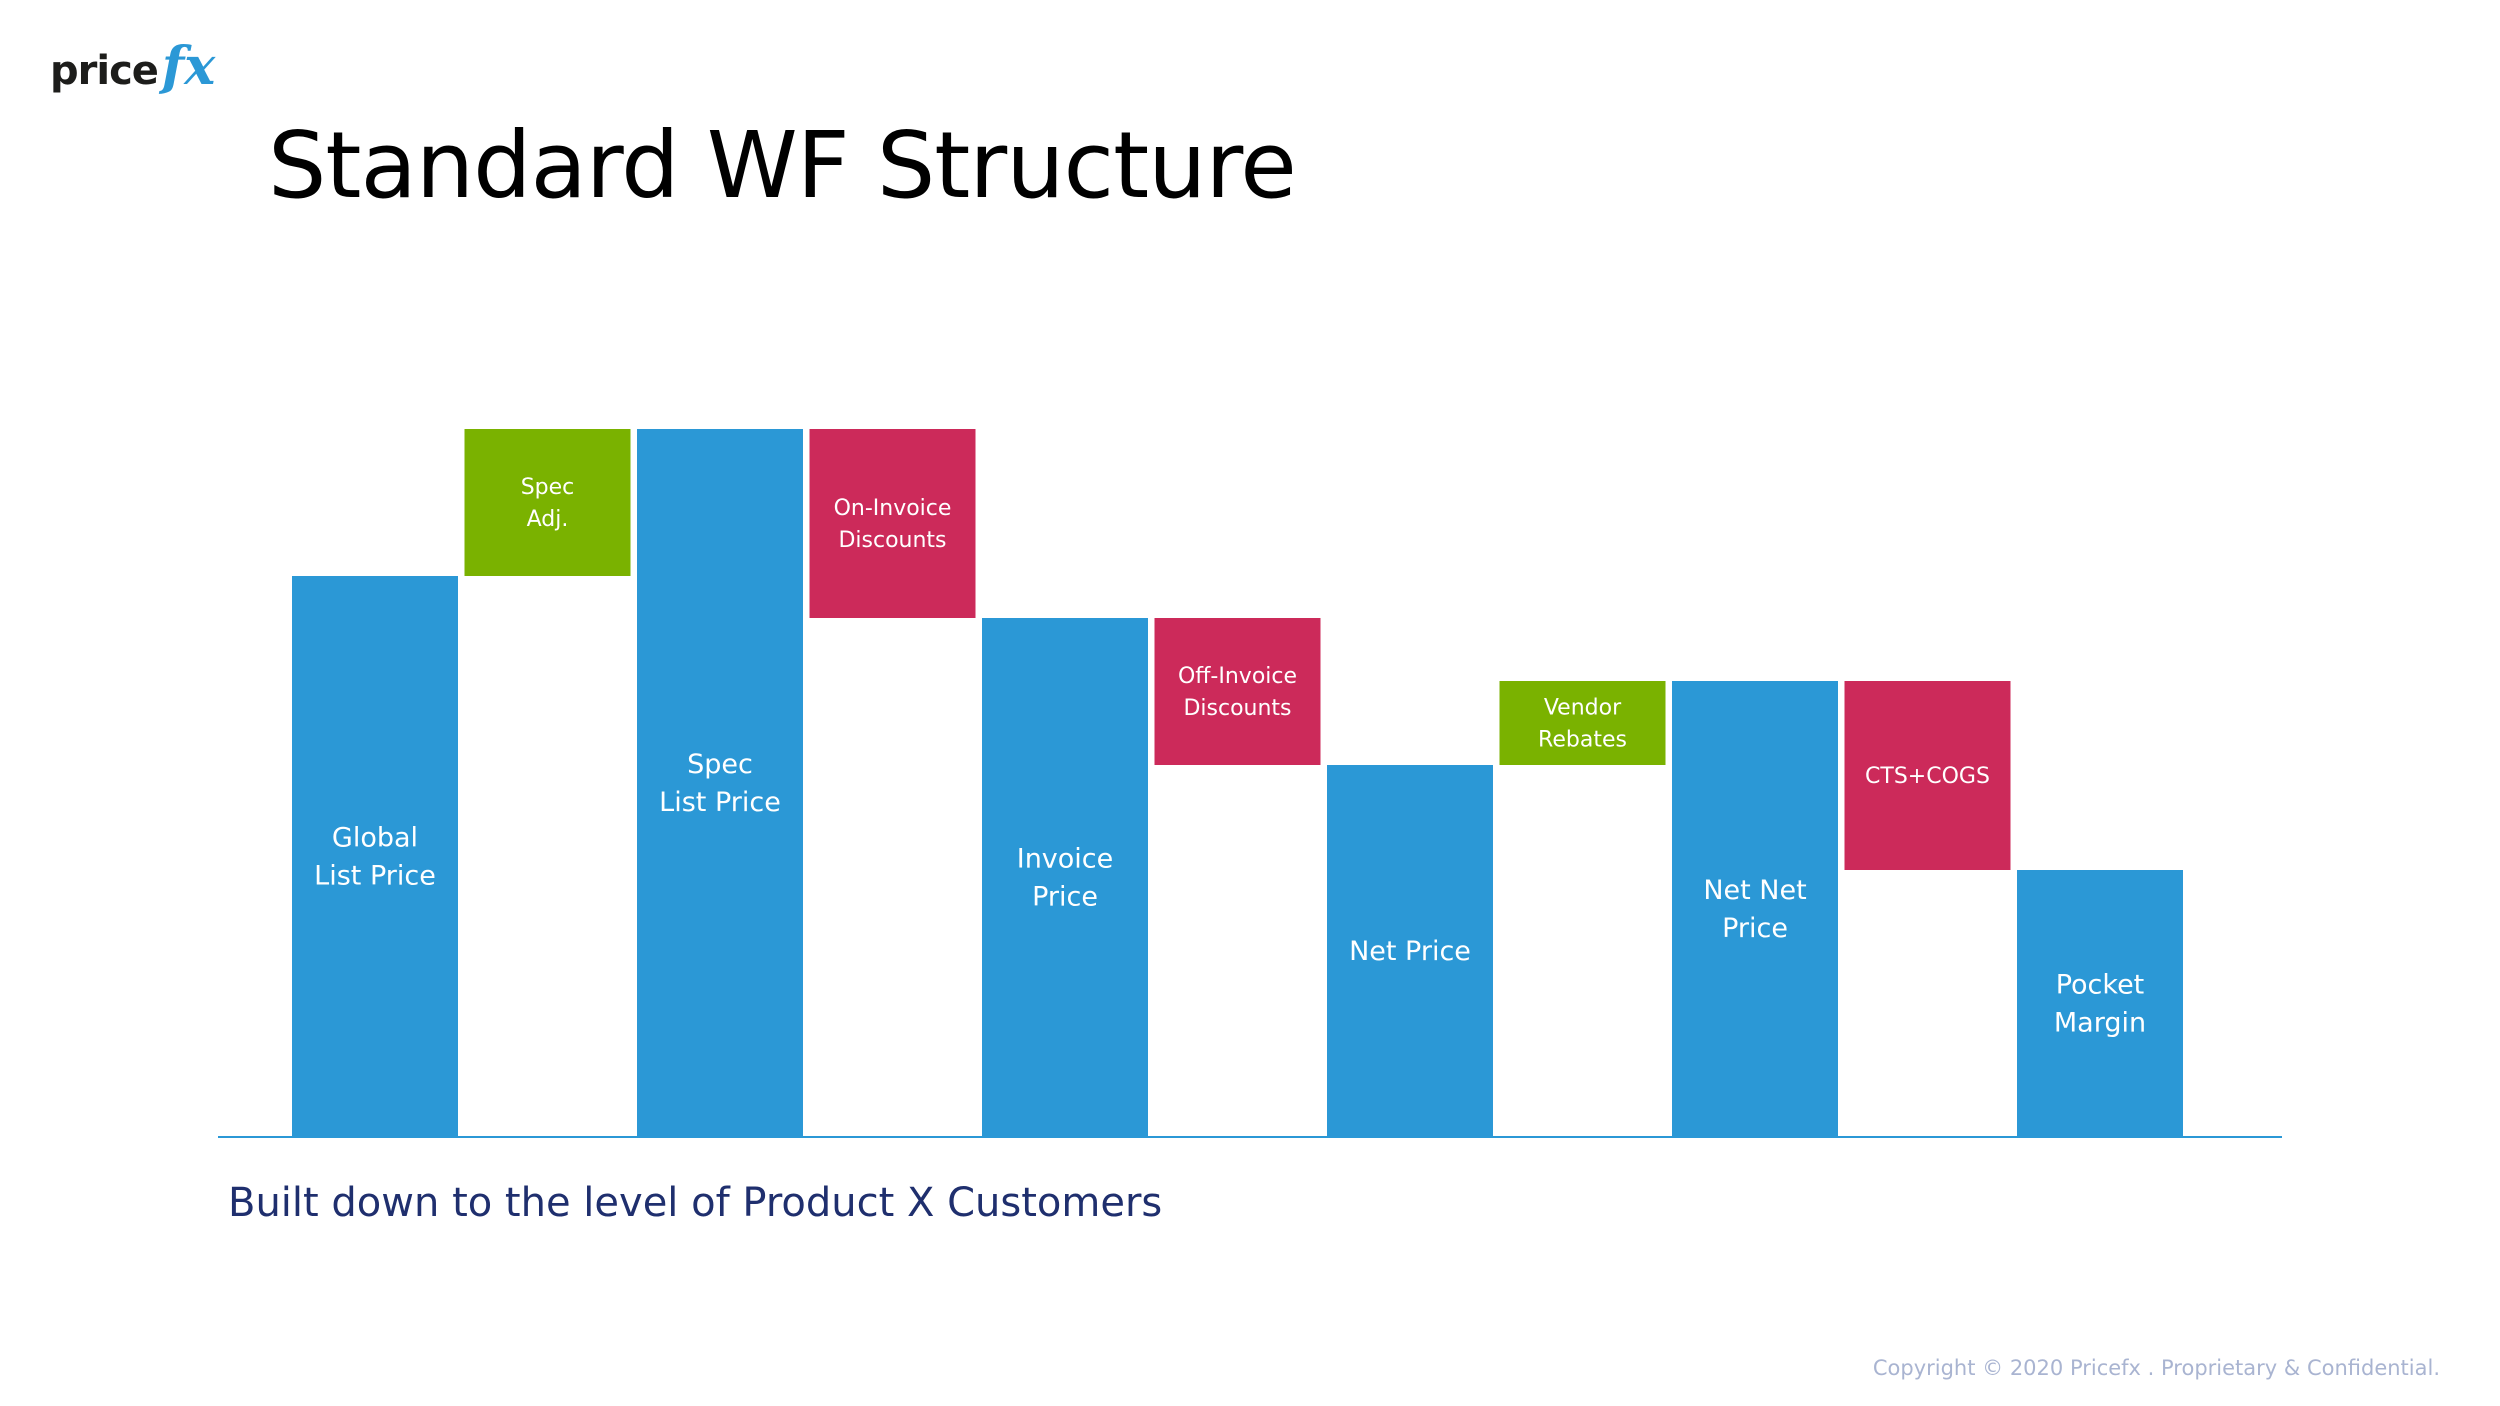  I want to click on bar-invoice-price, so click(1065, 877).